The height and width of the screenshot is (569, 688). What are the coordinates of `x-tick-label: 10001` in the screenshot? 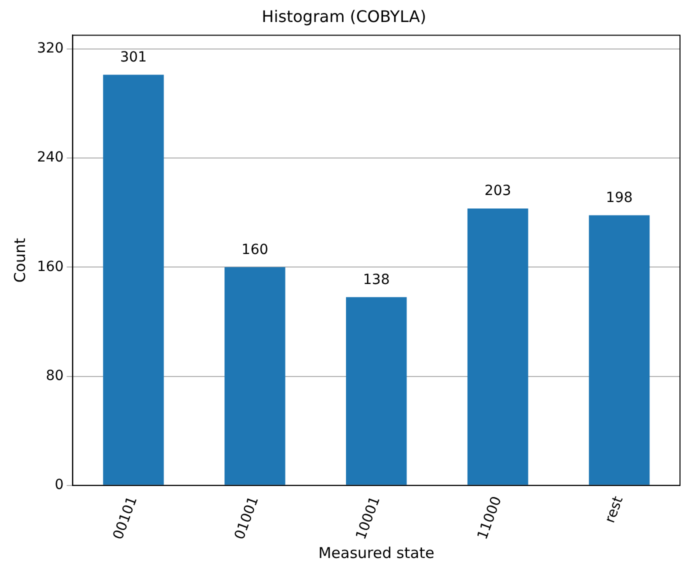 It's located at (368, 518).